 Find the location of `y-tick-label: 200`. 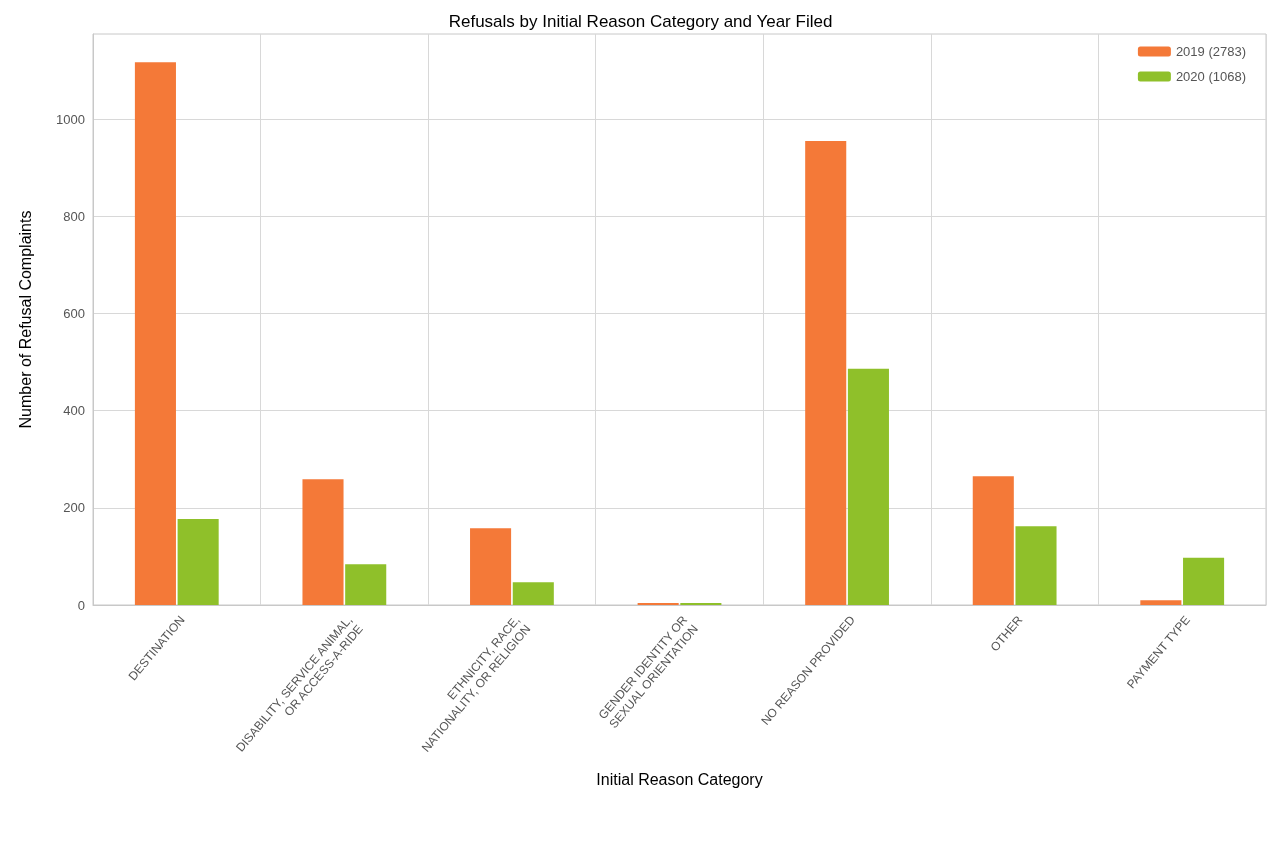

y-tick-label: 200 is located at coordinates (74, 508).